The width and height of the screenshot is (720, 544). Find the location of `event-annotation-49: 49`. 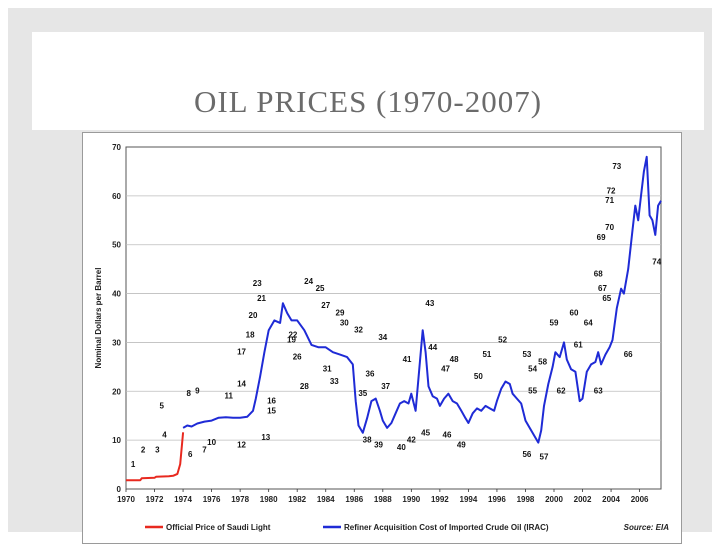

event-annotation-49: 49 is located at coordinates (461, 444).